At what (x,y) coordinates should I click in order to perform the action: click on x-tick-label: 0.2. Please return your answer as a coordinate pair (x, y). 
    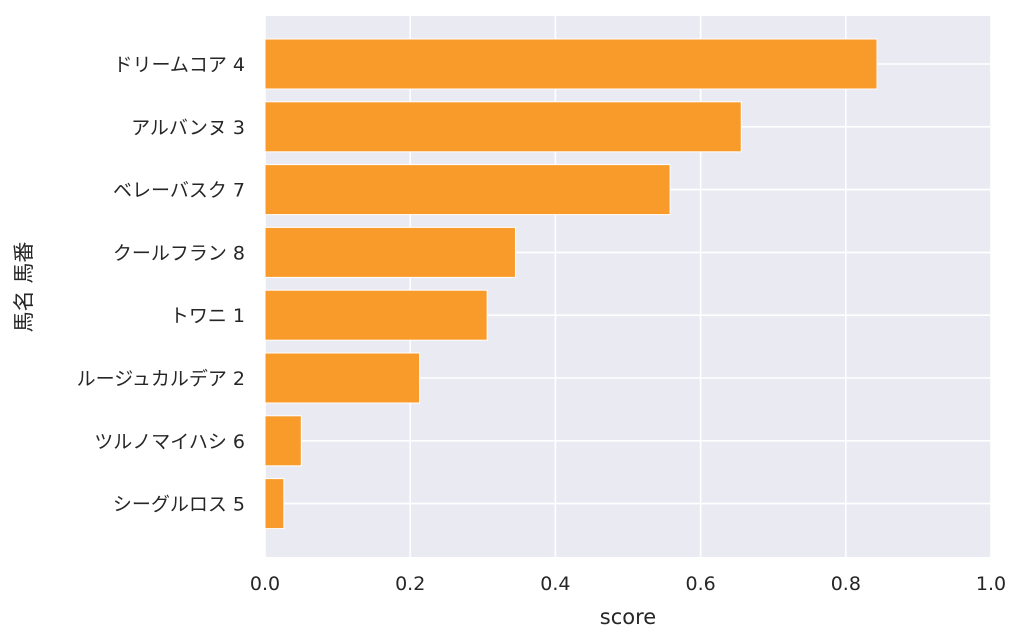
    Looking at the image, I should click on (410, 584).